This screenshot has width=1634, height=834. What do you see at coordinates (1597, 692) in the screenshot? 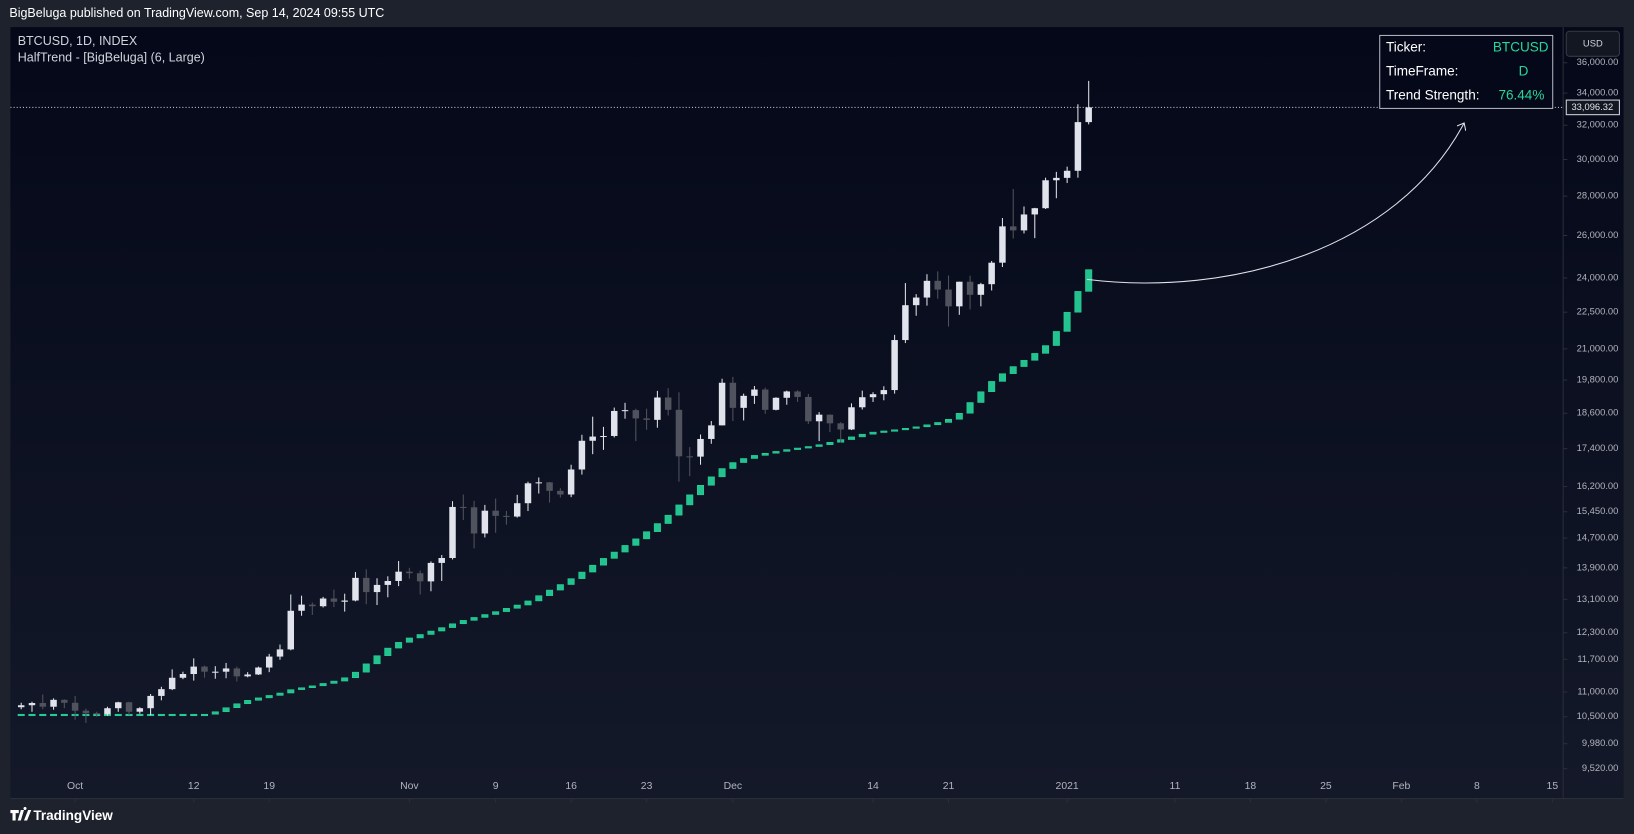
I see `y-tick-label: 11,000.00` at bounding box center [1597, 692].